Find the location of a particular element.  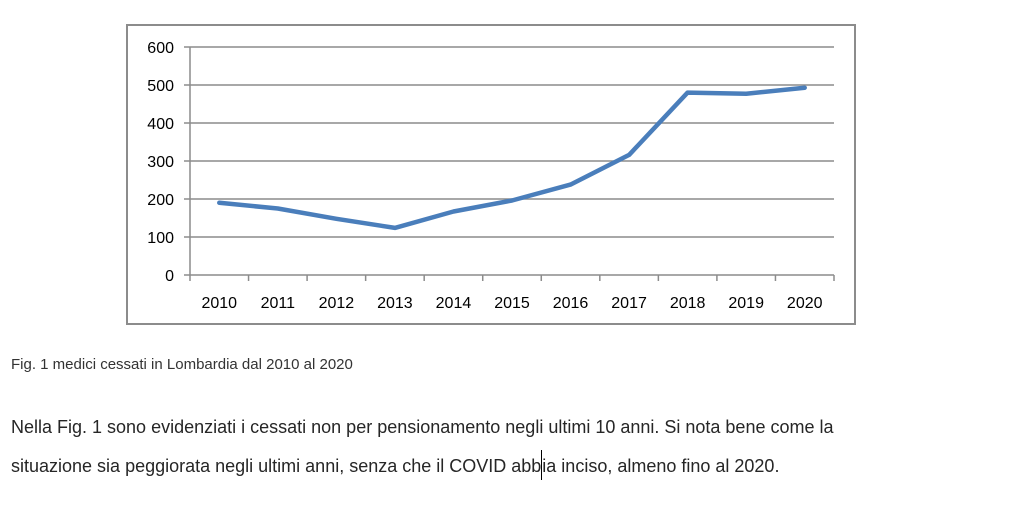

y-tick-label: 600 is located at coordinates (160, 48).